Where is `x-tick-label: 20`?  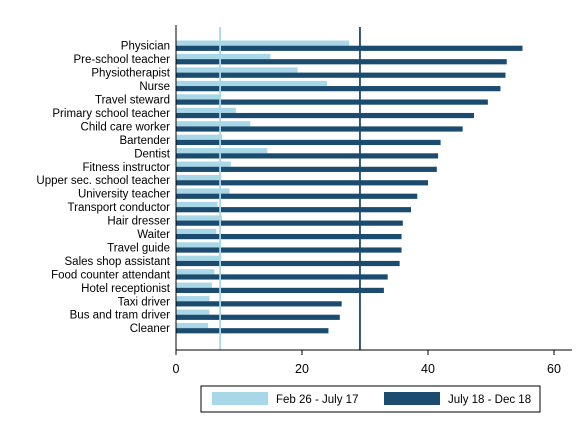 x-tick-label: 20 is located at coordinates (302, 369).